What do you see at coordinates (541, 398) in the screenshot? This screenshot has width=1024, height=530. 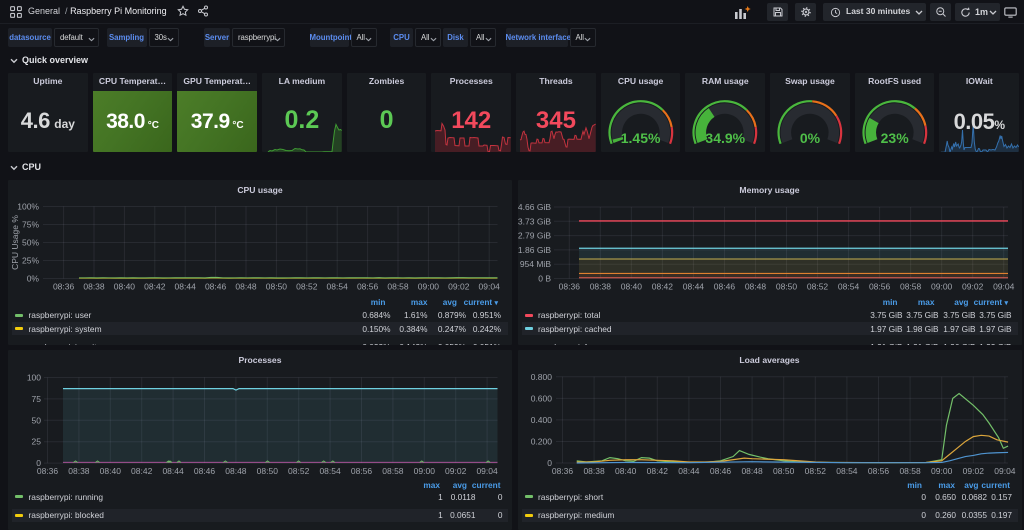 I see `svg-text: 0.600` at bounding box center [541, 398].